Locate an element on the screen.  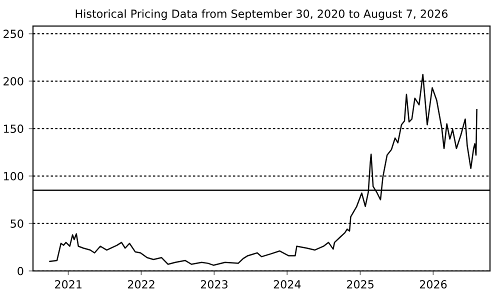
x-tick-label: 2021 is located at coordinates (68, 284).